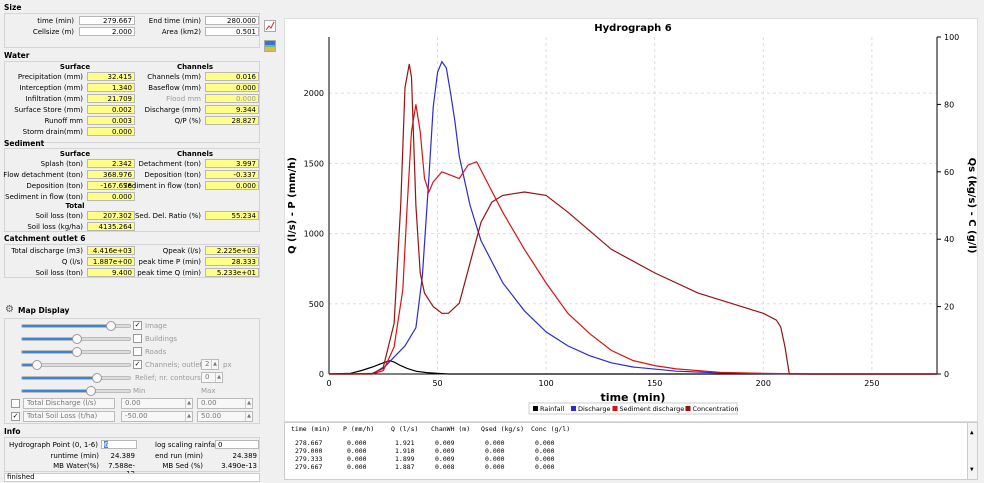 This screenshot has height=483, width=984. I want to click on discharge-mm-label: Discharge (mm), so click(172, 110).